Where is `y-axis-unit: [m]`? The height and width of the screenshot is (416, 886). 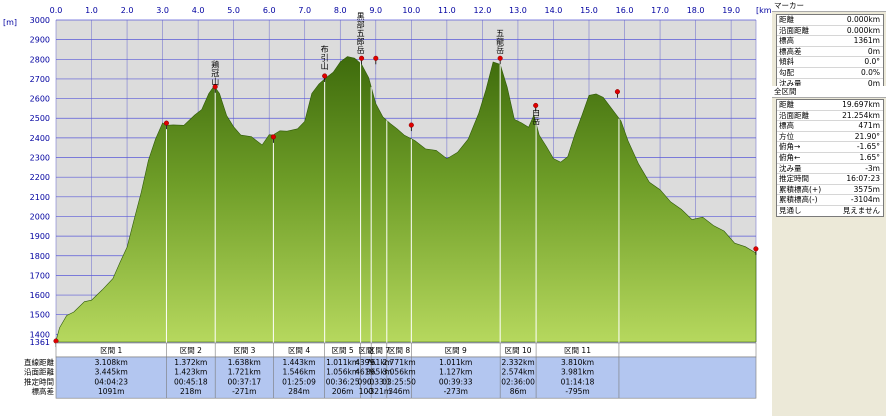 y-axis-unit: [m] is located at coordinates (10, 22).